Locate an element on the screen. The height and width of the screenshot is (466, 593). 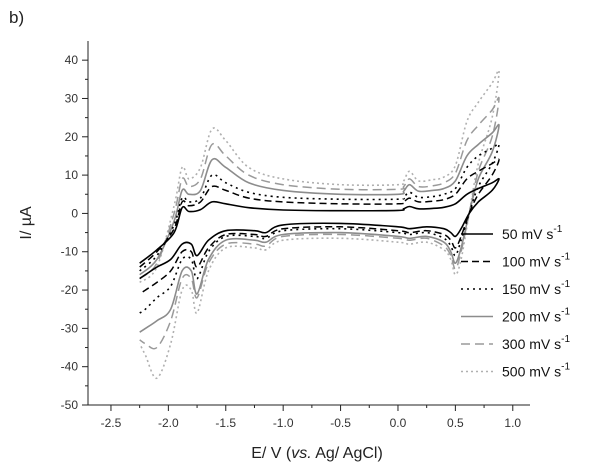
legend-label-text: 300 mV s is located at coordinates (531, 344).